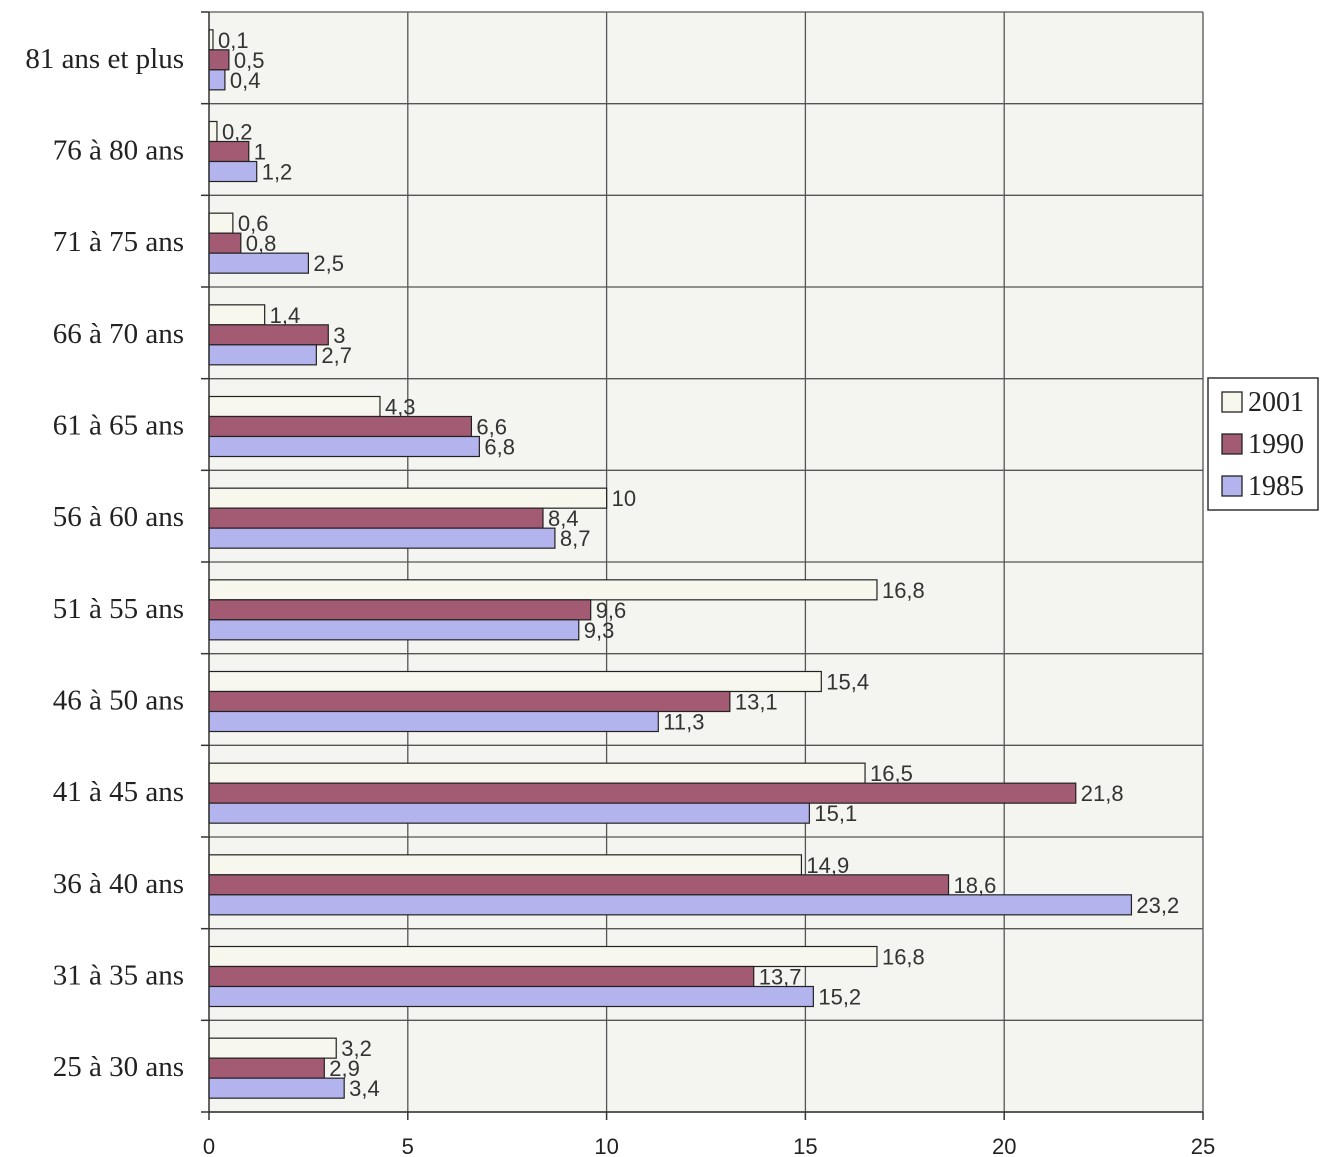 The width and height of the screenshot is (1321, 1157). I want to click on category-label: 31 à 35 ans, so click(118, 976).